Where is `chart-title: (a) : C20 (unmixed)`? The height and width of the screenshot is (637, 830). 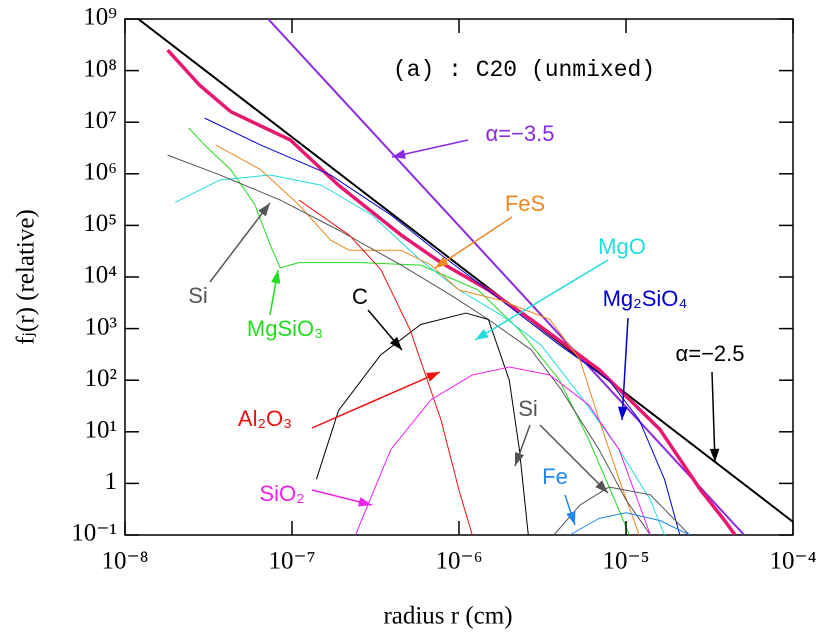
chart-title: (a) : C20 (unmixed) is located at coordinates (524, 70).